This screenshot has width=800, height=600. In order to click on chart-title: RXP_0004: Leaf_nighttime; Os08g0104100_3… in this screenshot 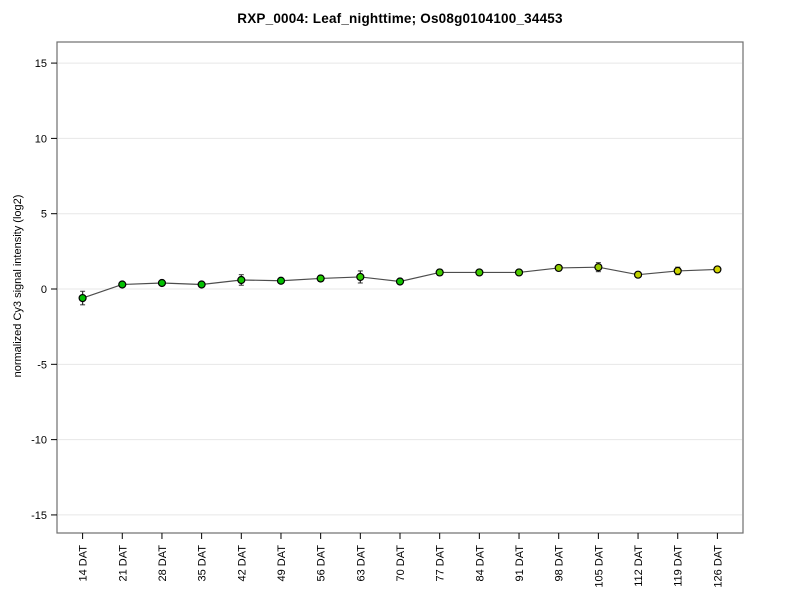, I will do `click(400, 18)`.